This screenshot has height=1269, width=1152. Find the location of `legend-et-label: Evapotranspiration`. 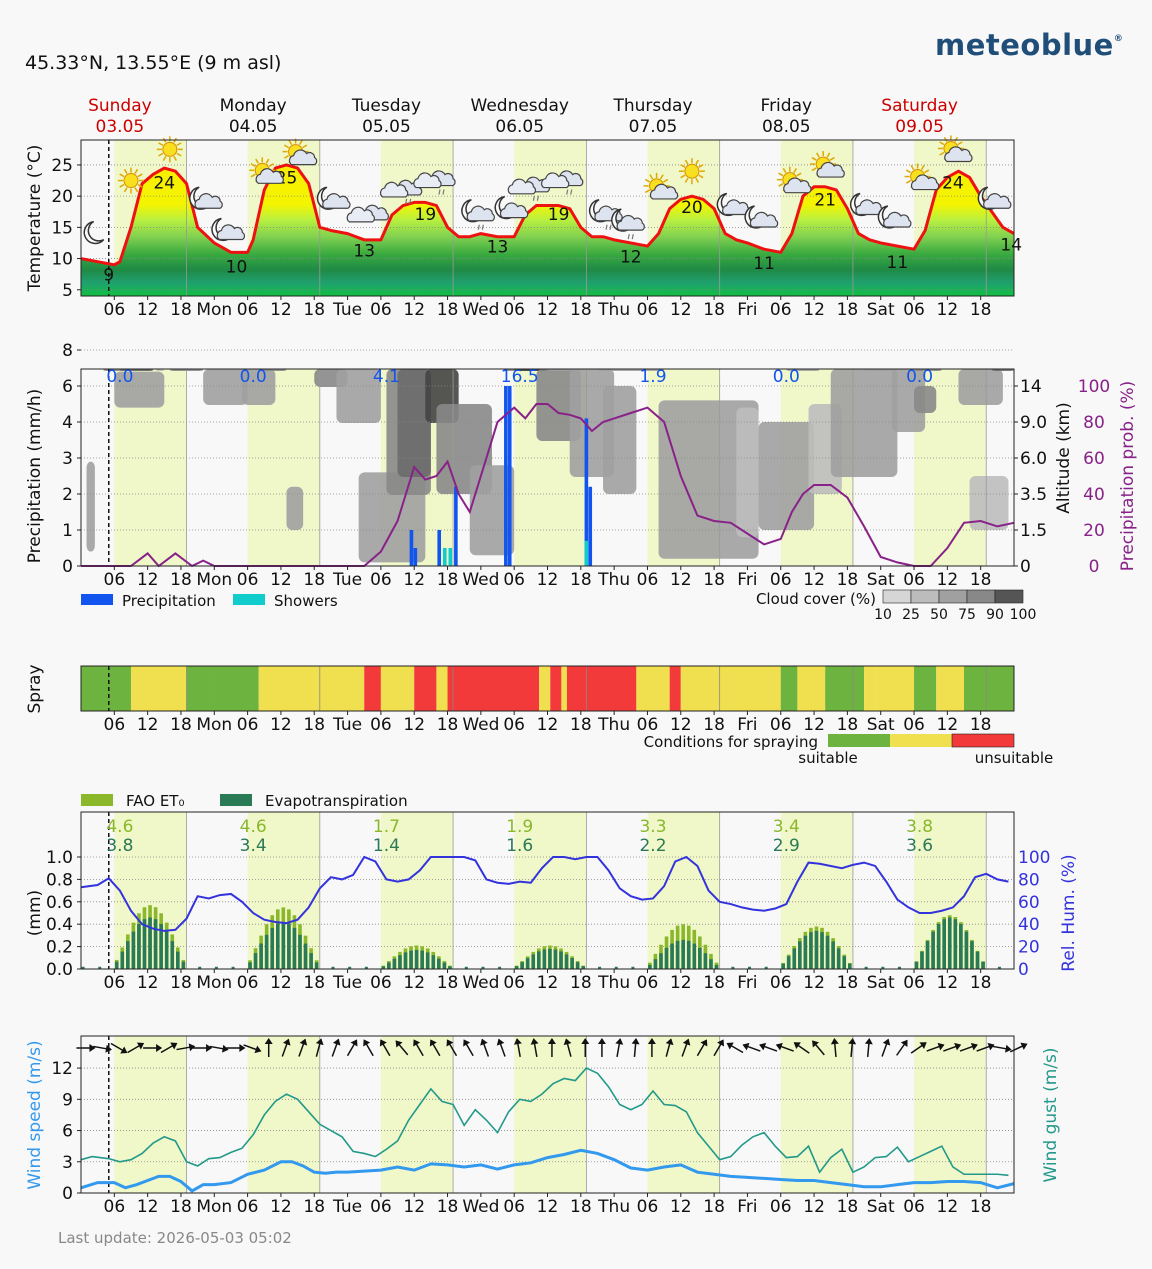

legend-et-label: Evapotranspiration is located at coordinates (336, 801).